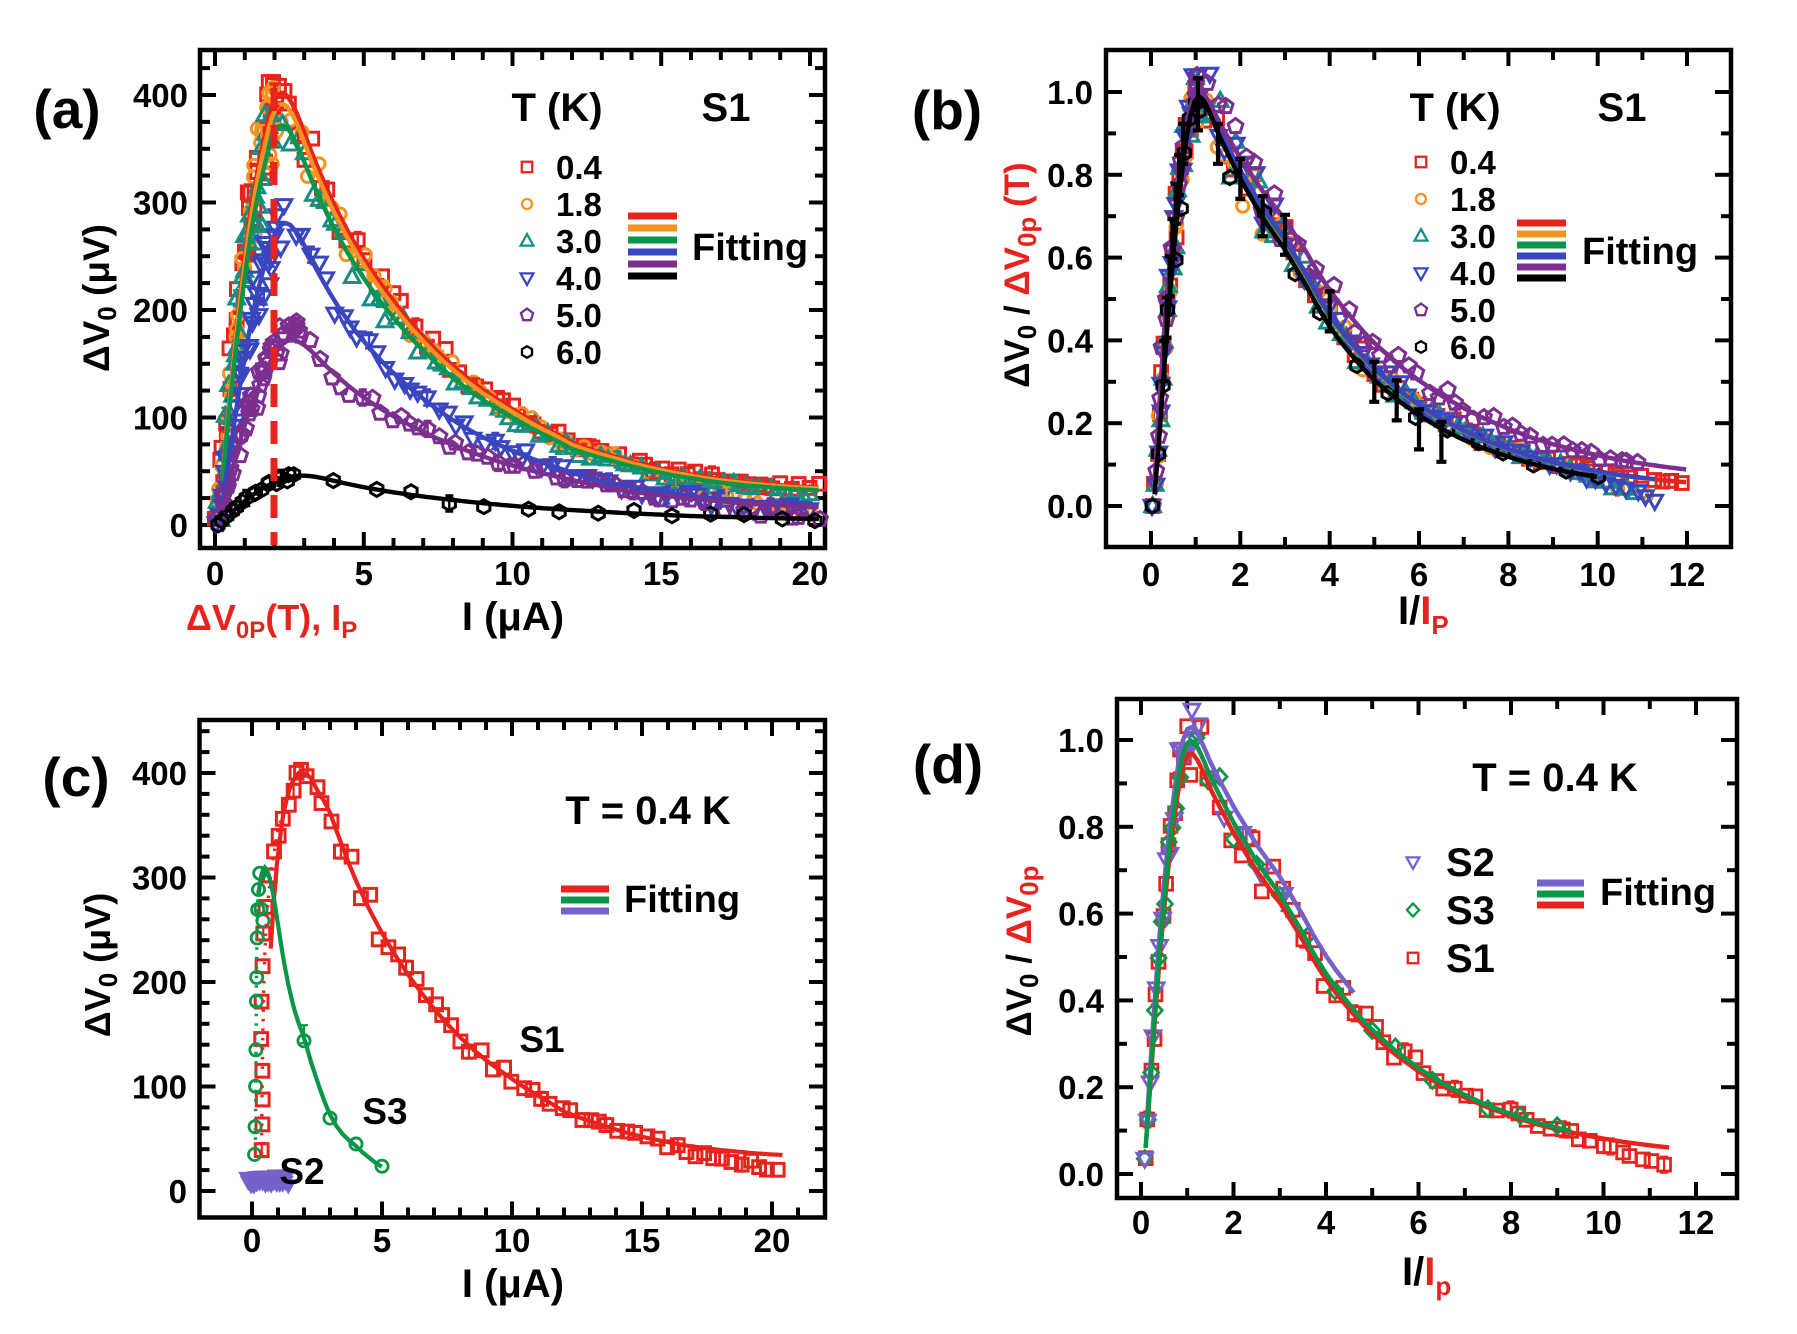 This screenshot has height=1334, width=1797. What do you see at coordinates (947, 110) in the screenshot?
I see `svg-text: (b)` at bounding box center [947, 110].